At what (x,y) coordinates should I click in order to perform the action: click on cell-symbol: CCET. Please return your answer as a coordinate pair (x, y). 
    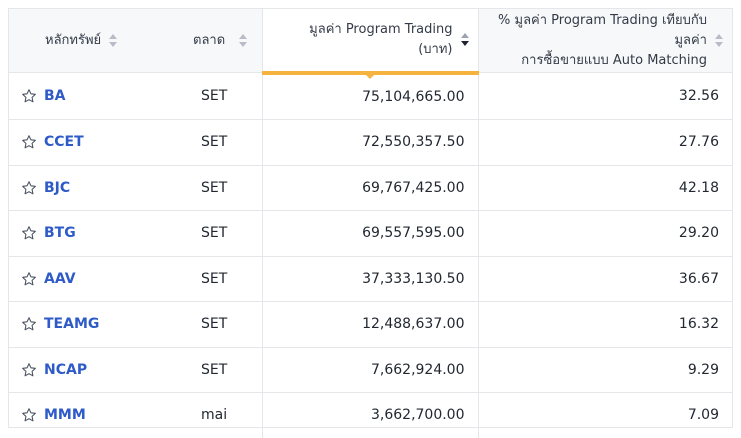
    Looking at the image, I should click on (82, 142).